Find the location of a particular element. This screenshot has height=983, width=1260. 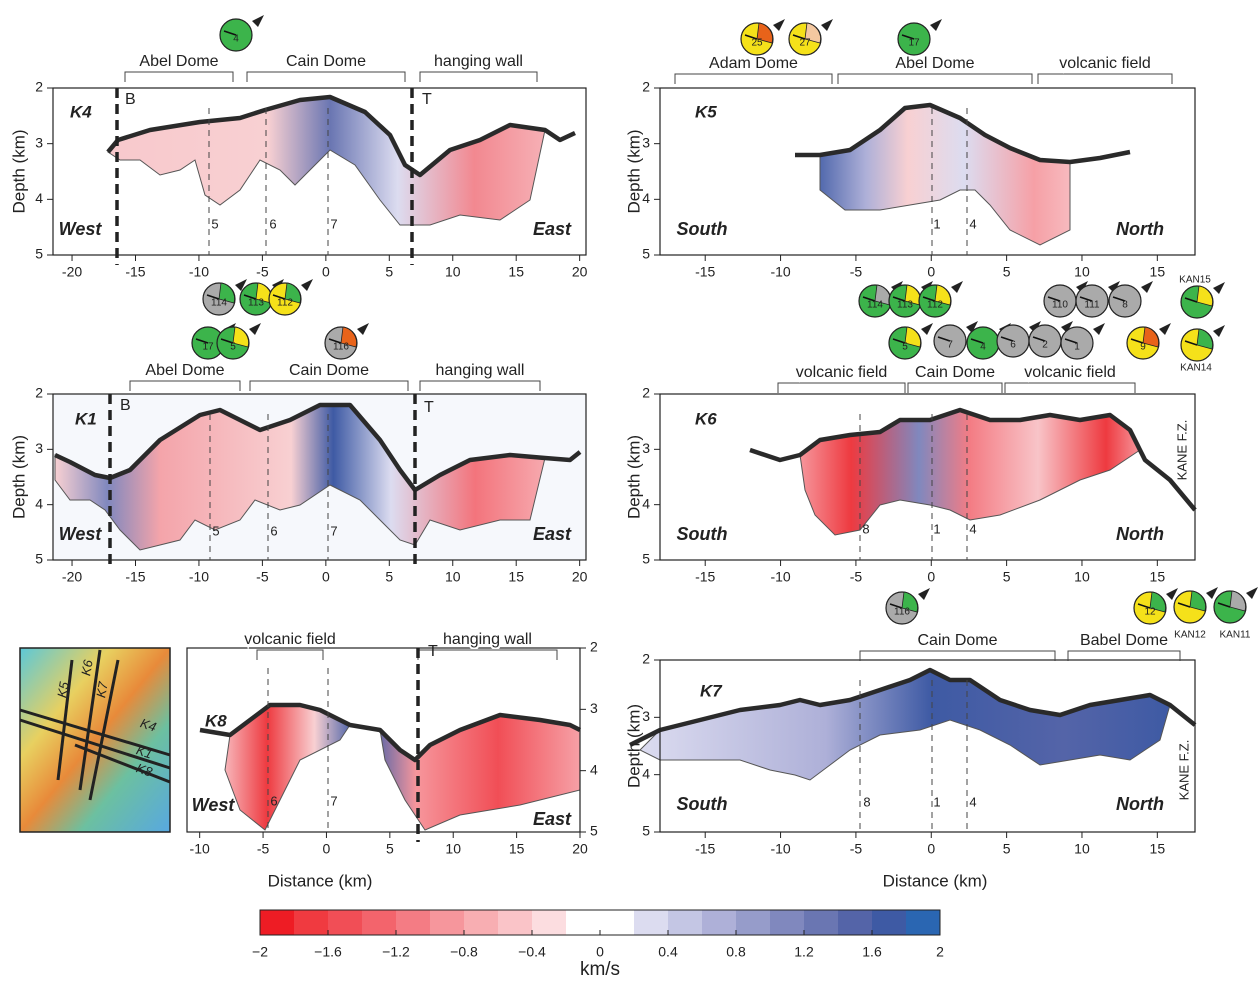

event-label: 5 is located at coordinates (905, 347).